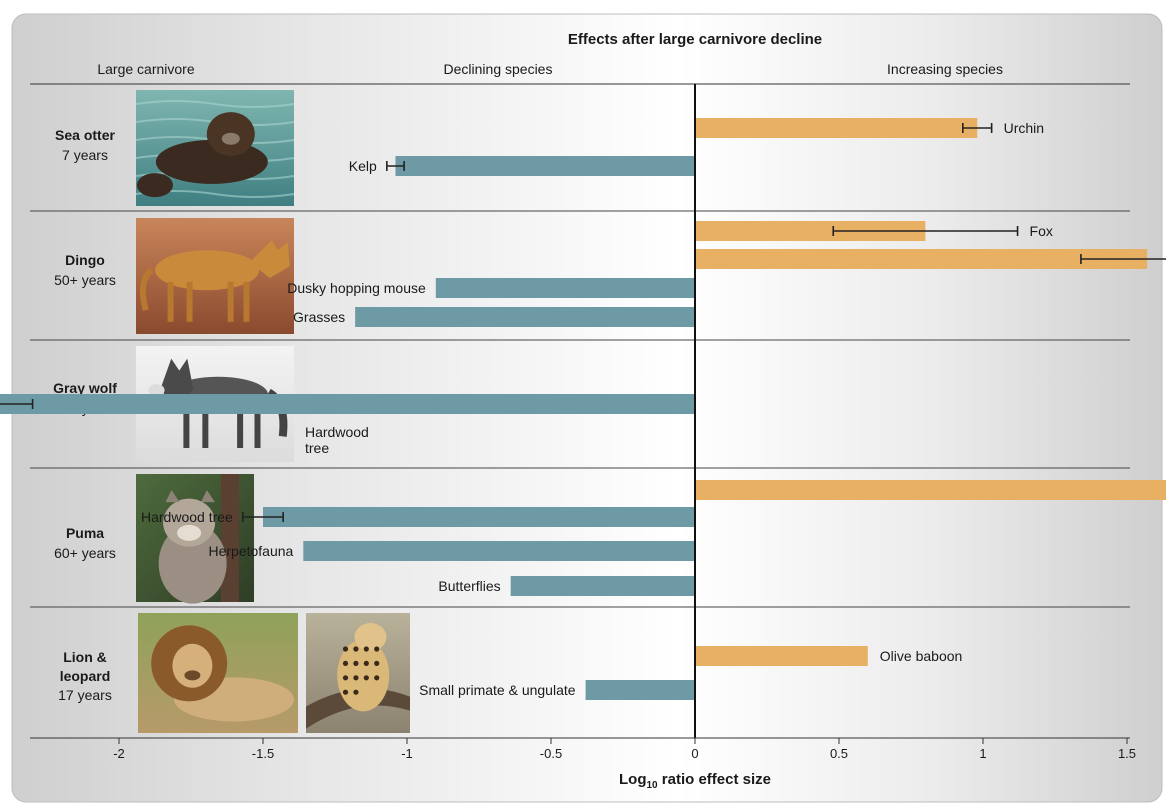  Describe the element at coordinates (356, 288) in the screenshot. I see `bar-label-dingo-dusky-hopping-mouse: Dusky hopping mouse` at that location.